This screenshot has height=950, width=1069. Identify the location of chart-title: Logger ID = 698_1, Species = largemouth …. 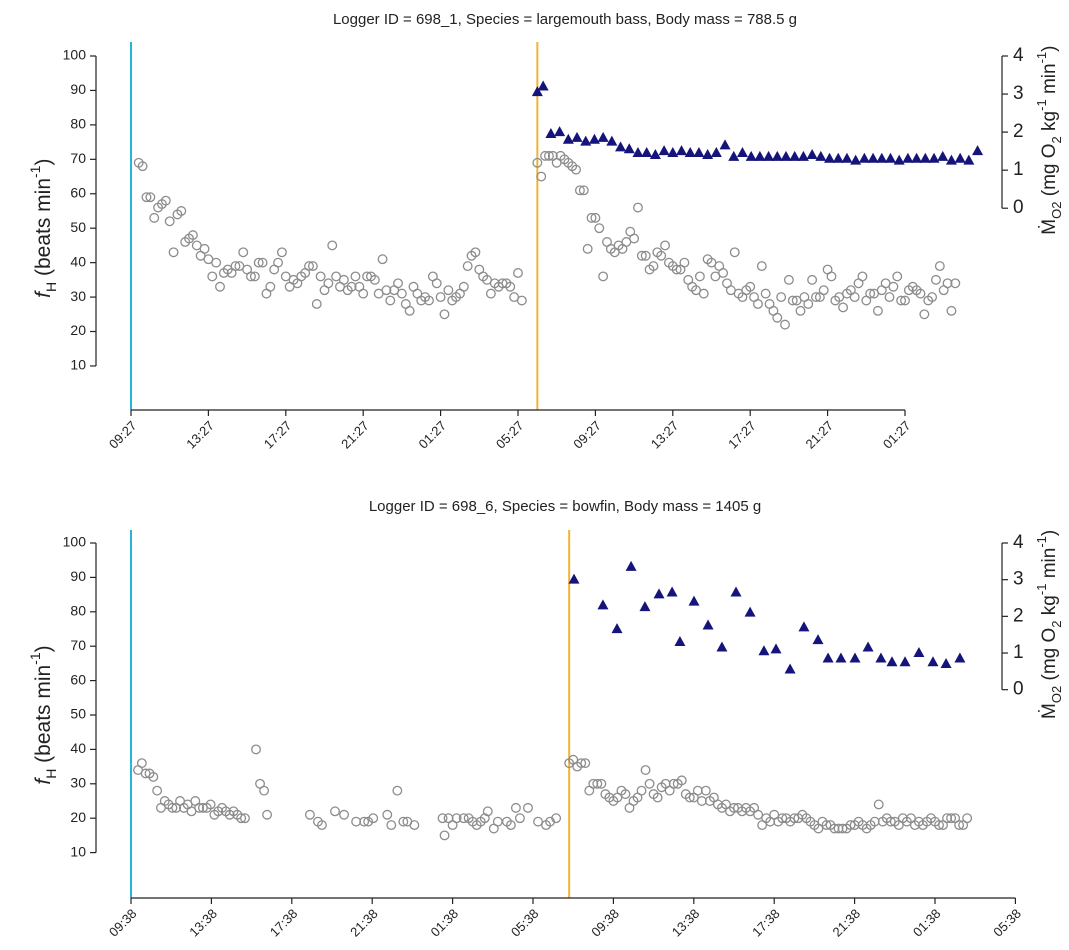
(565, 19).